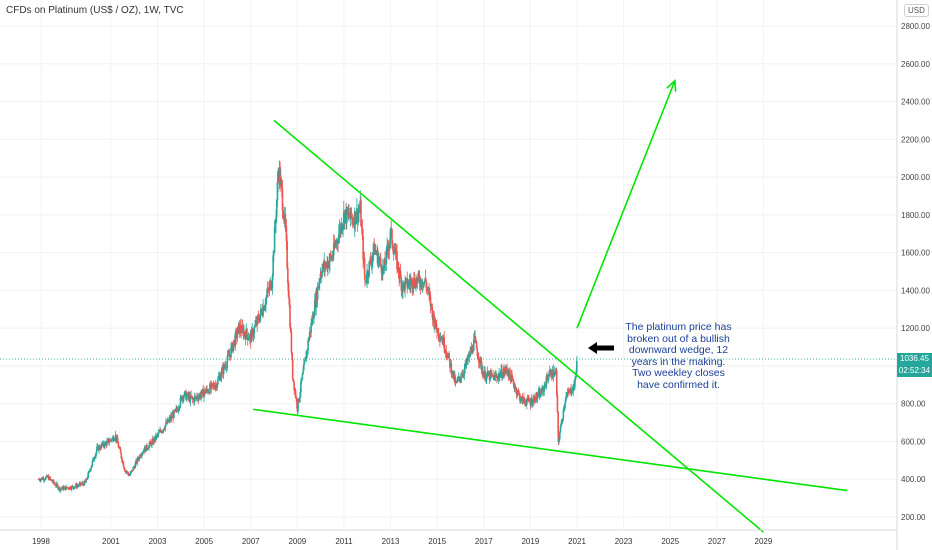 The width and height of the screenshot is (932, 550). I want to click on annotation-arrow, so click(601, 348).